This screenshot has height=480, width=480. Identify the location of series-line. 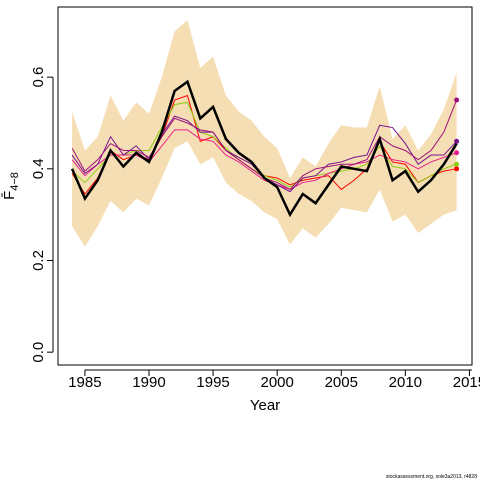
(264, 159).